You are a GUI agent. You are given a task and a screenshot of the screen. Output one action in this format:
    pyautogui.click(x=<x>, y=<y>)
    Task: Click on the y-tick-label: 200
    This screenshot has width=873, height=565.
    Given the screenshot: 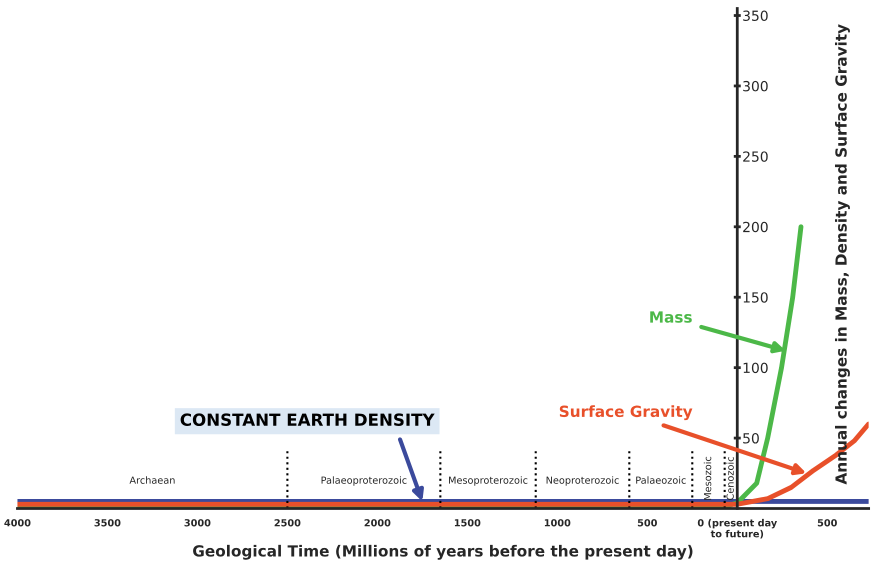 What is the action you would take?
    pyautogui.click(x=755, y=227)
    